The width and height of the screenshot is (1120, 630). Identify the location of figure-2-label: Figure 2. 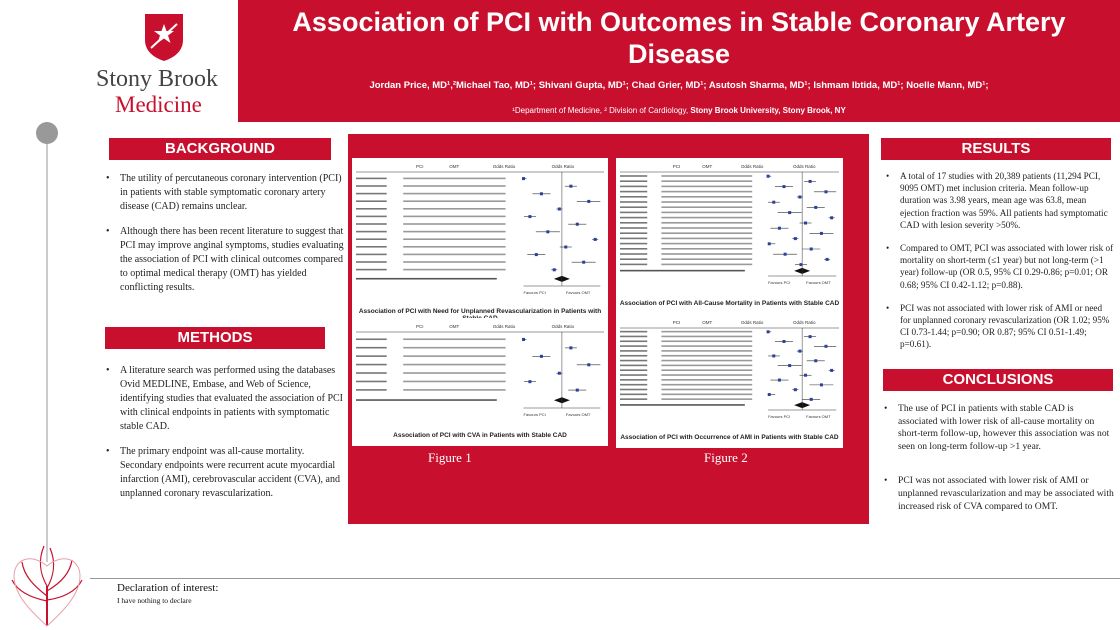
(726, 457).